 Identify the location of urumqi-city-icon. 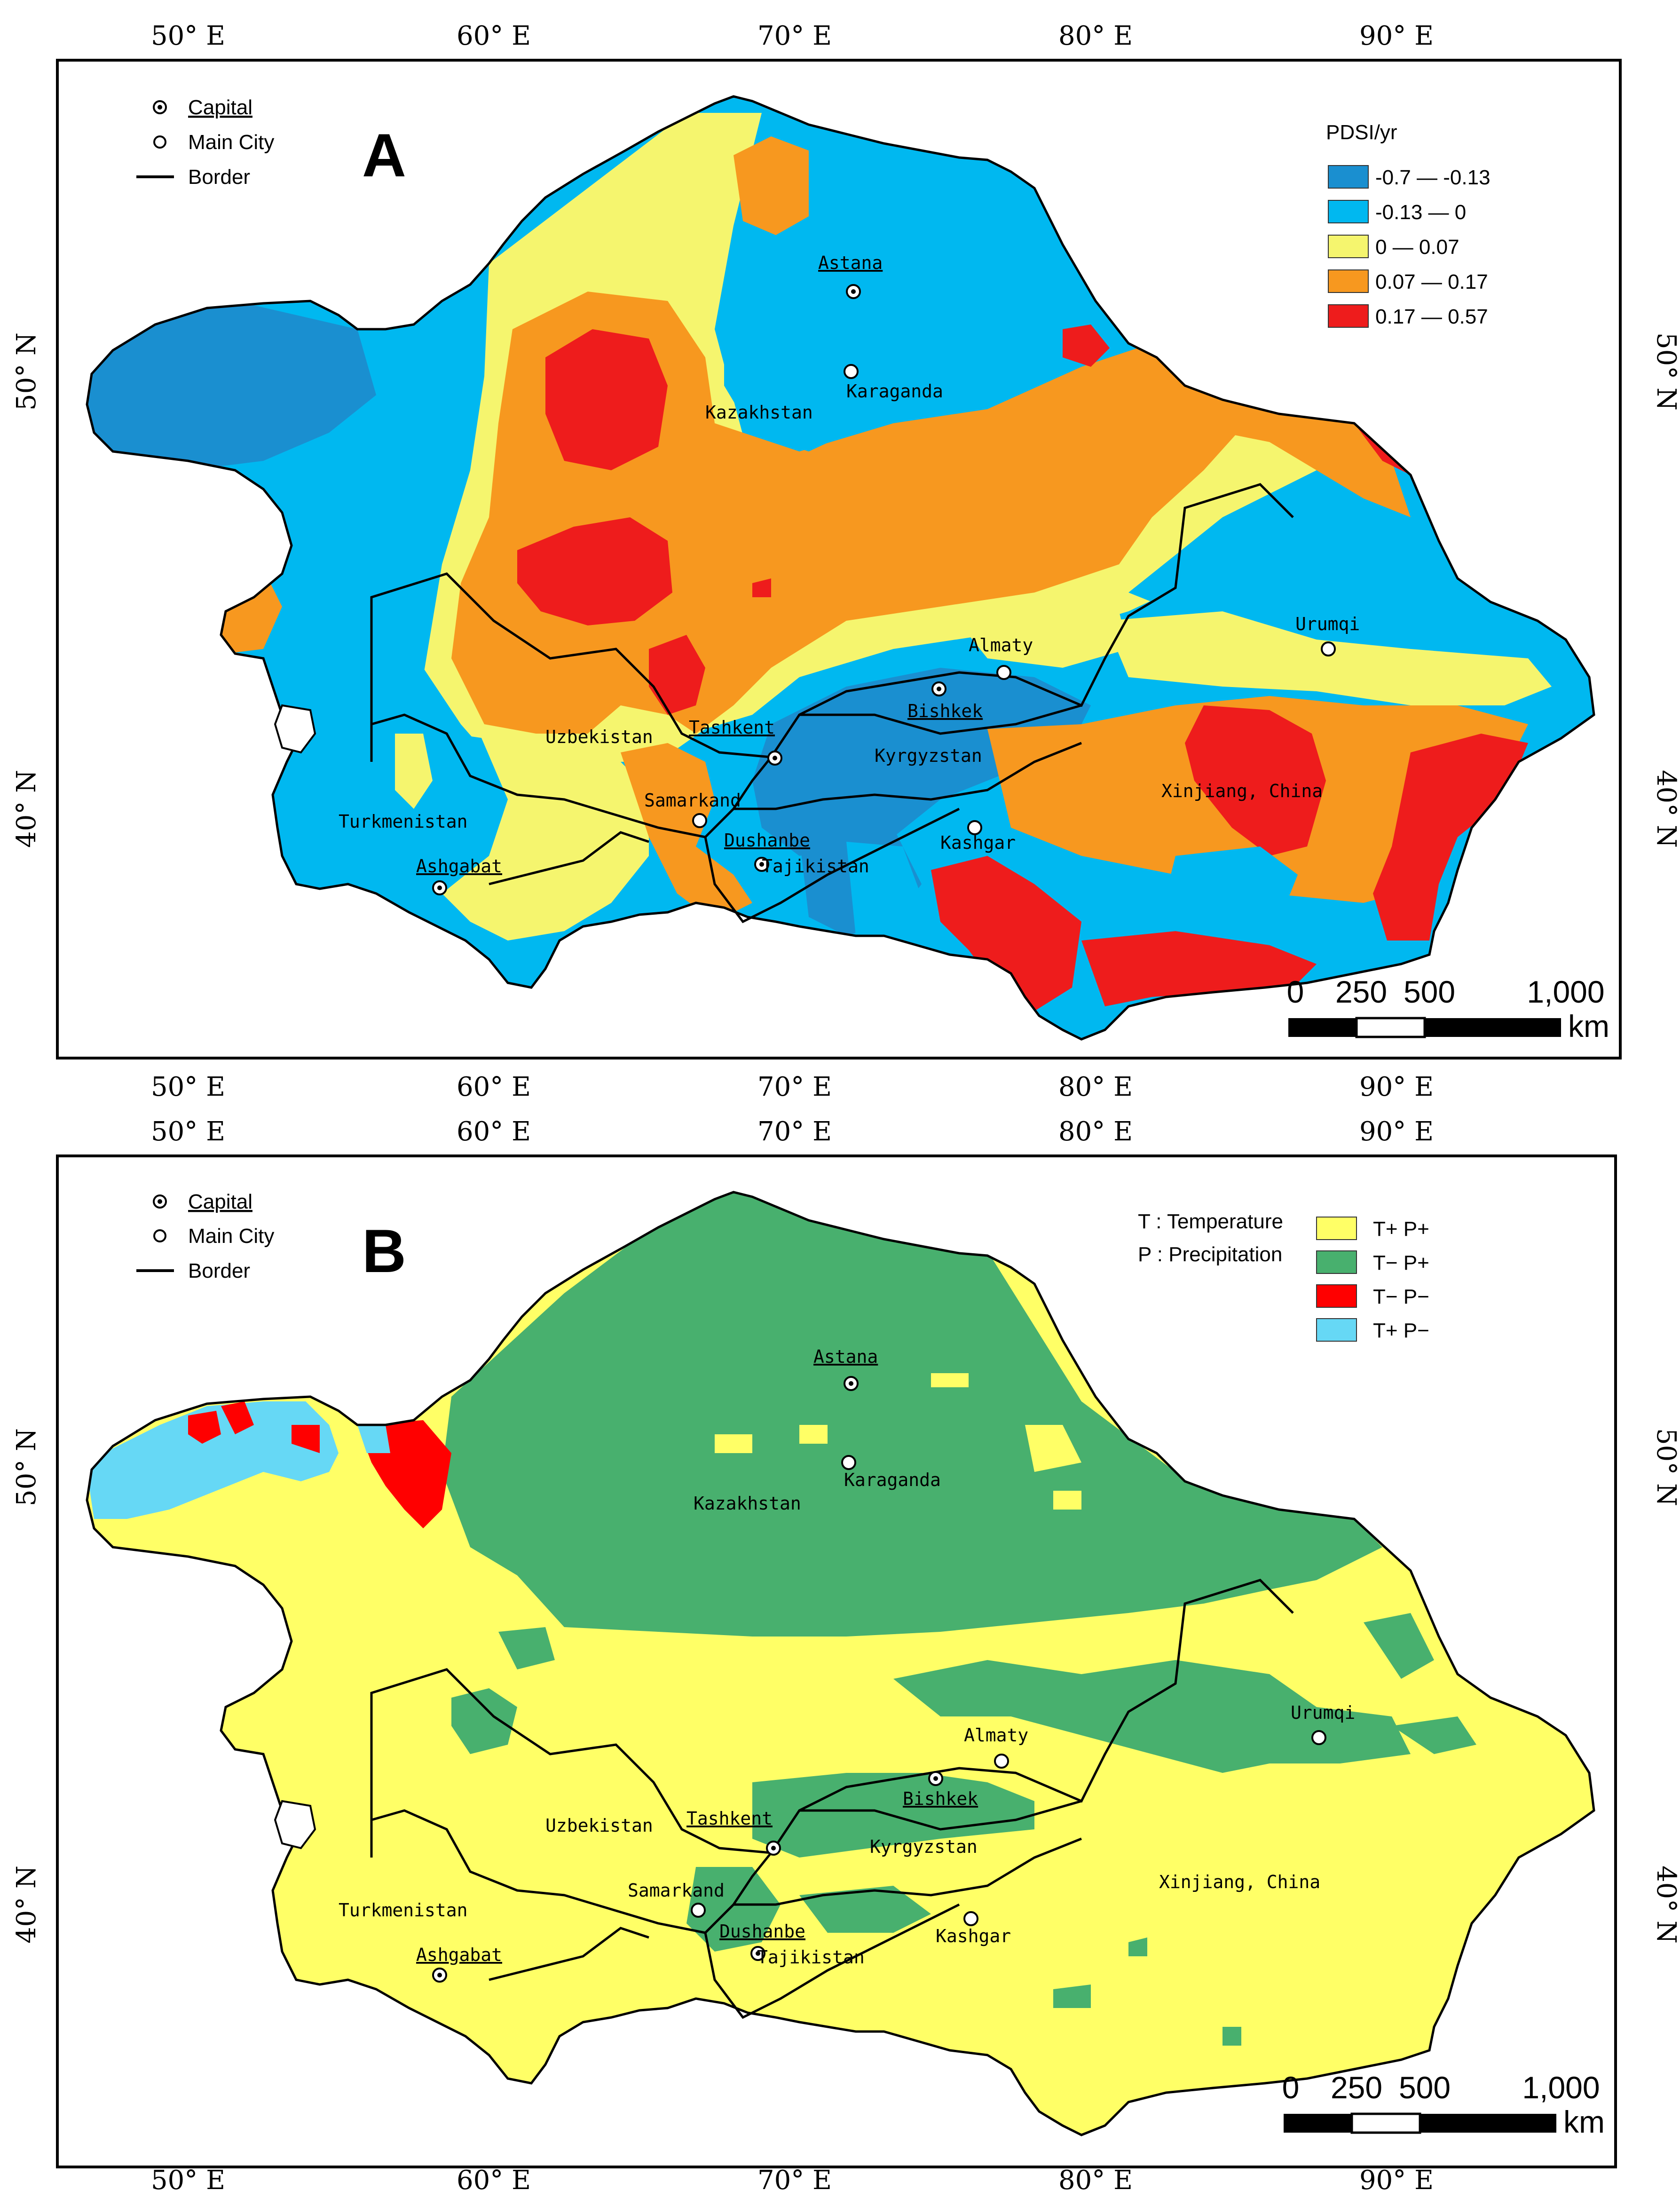
(1329, 648).